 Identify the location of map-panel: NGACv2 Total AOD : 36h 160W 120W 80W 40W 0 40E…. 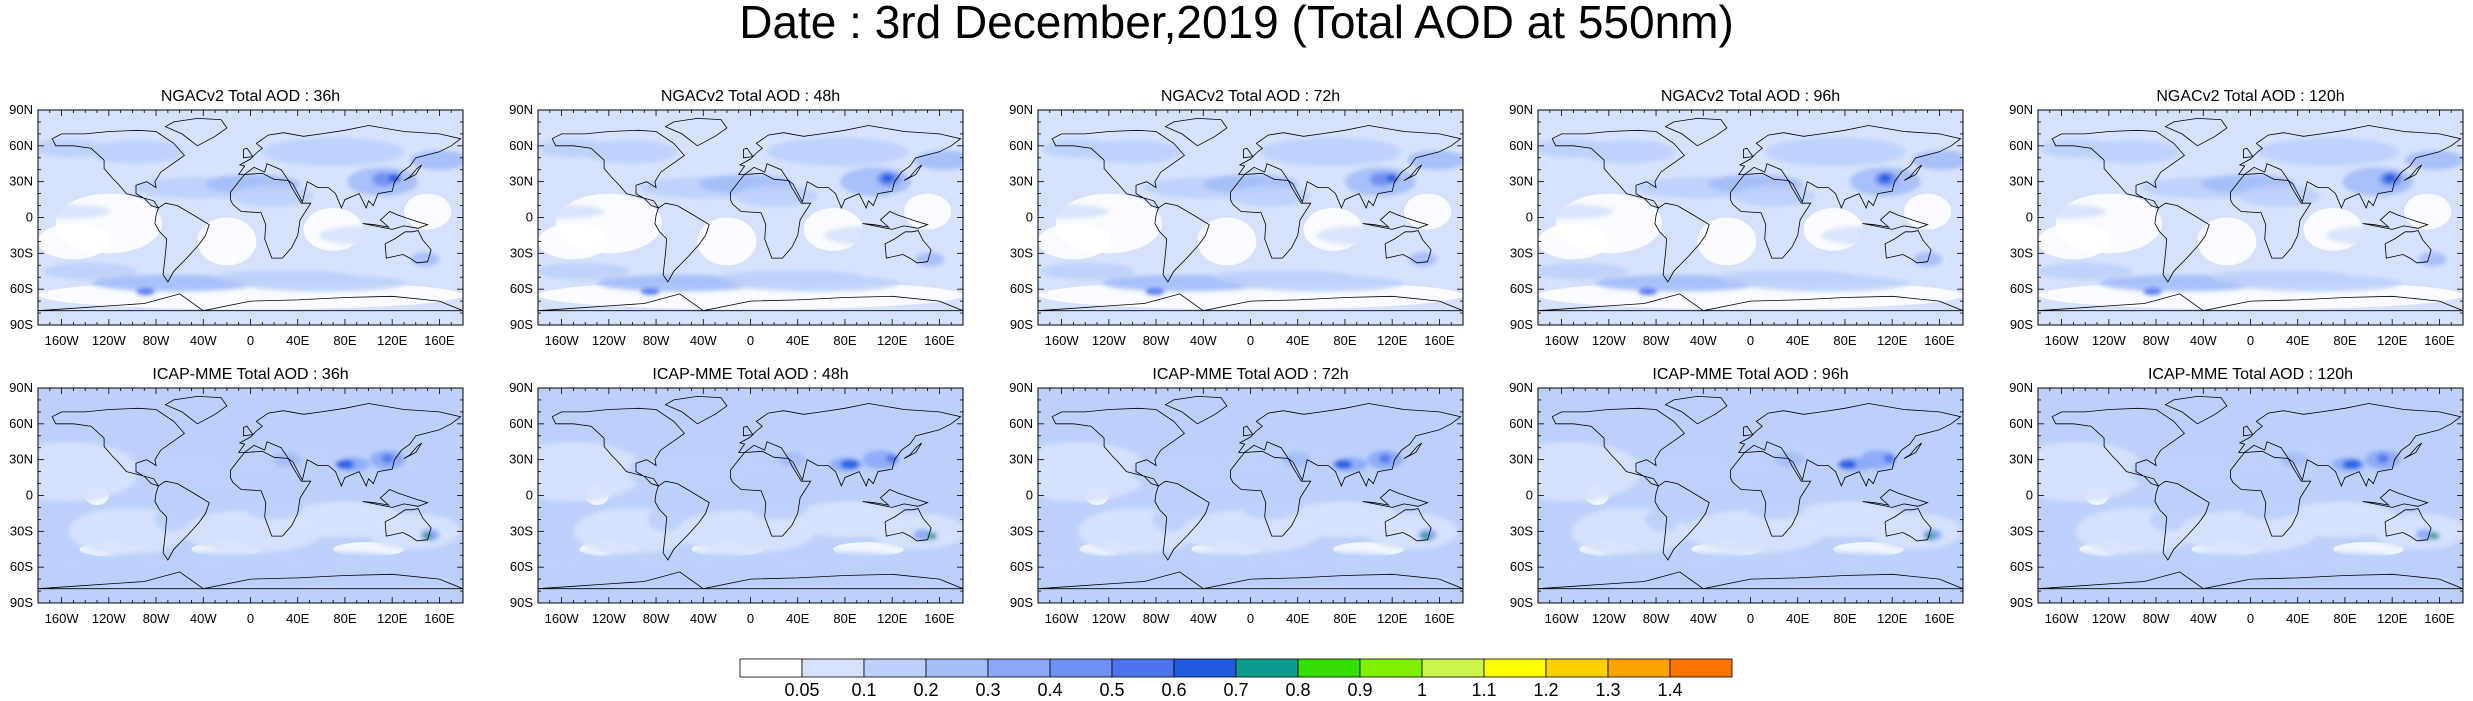
(236, 225).